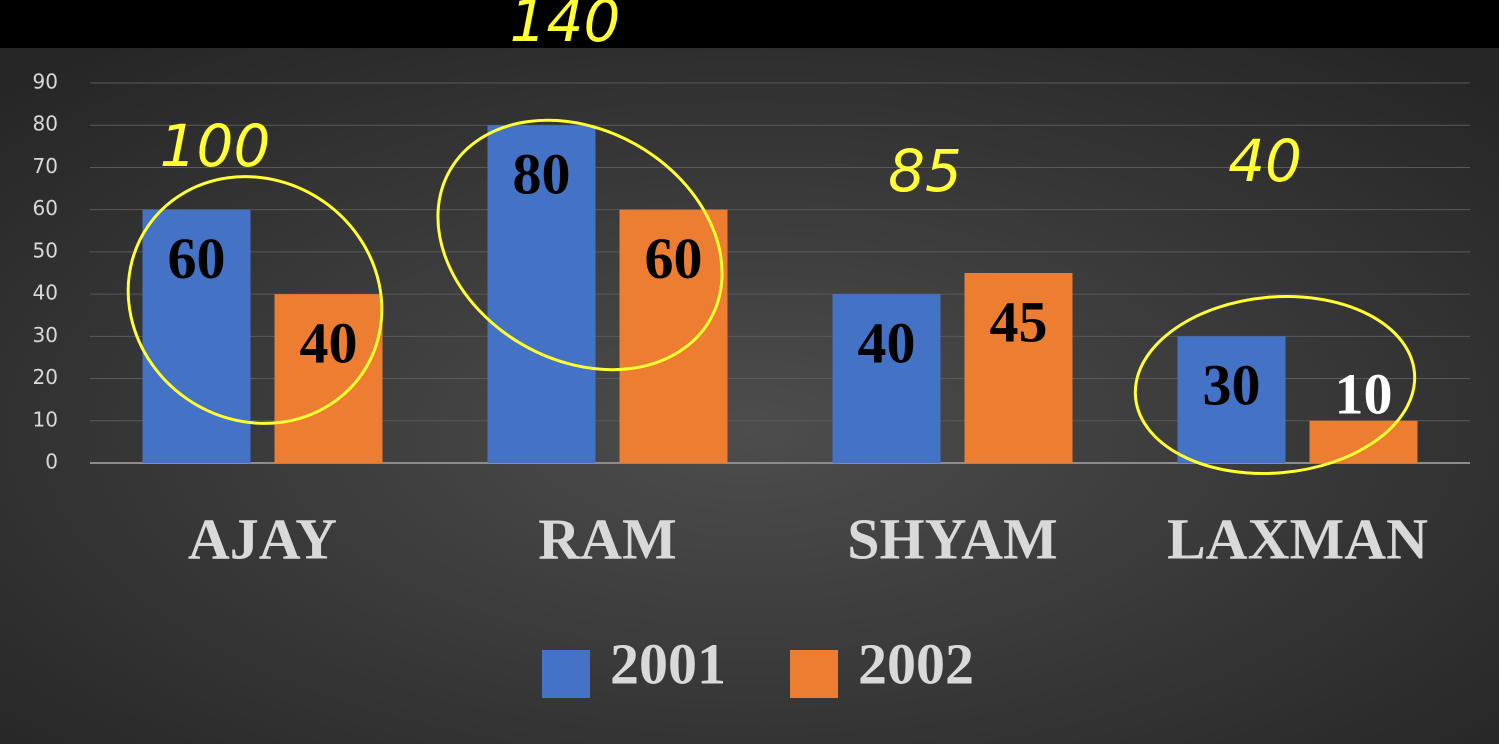 The width and height of the screenshot is (1499, 744). Describe the element at coordinates (45, 82) in the screenshot. I see `y-tick-label: 90` at that location.